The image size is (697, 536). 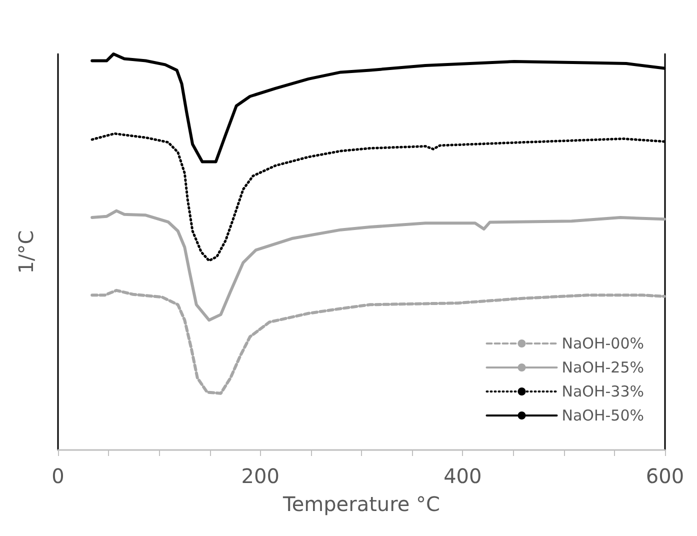 What do you see at coordinates (26, 252) in the screenshot?
I see `y-axis-title: 1/°C` at bounding box center [26, 252].